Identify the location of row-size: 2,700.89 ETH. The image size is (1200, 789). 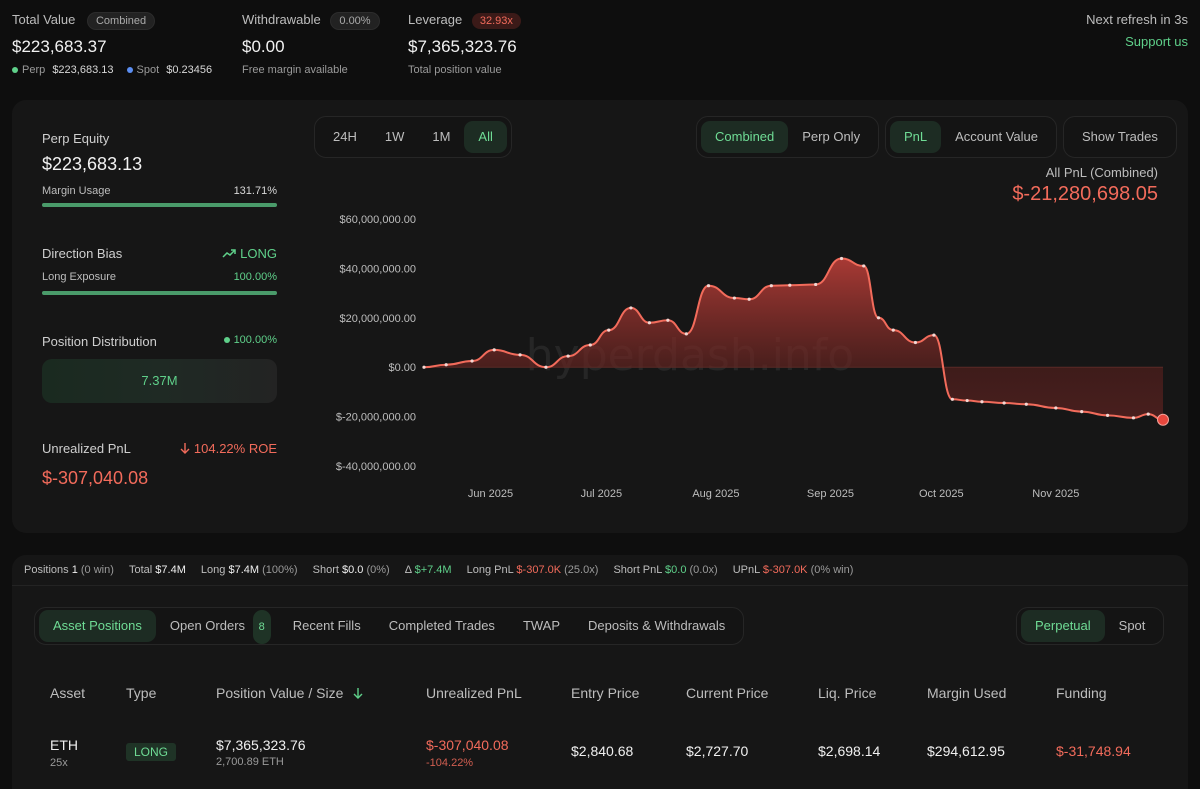
(250, 762).